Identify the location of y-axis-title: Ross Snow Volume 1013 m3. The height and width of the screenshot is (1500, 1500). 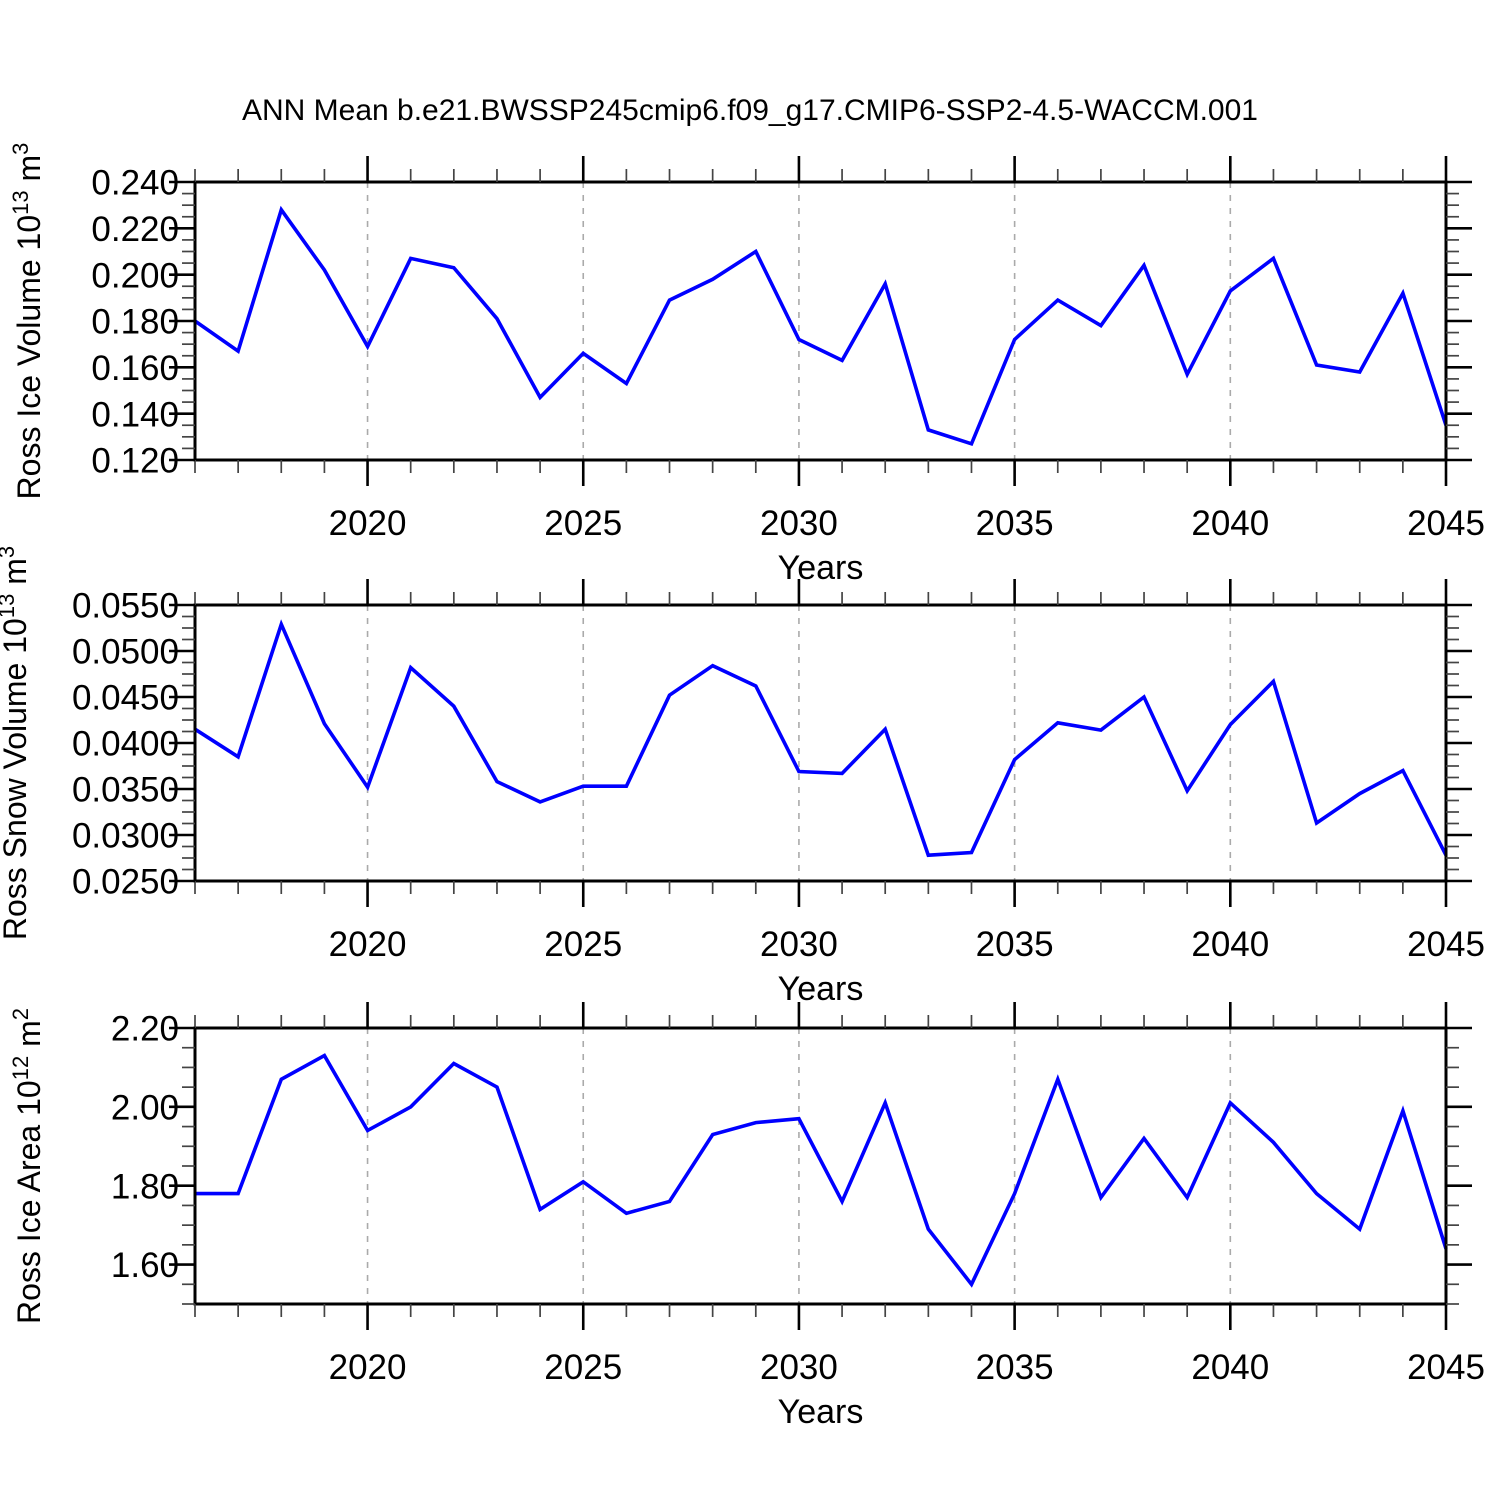
(16, 743).